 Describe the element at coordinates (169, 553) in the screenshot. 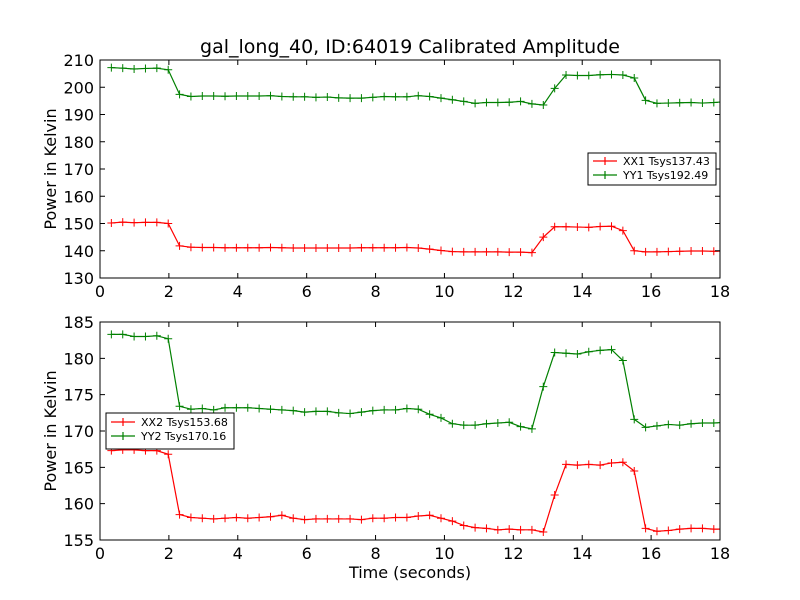

I see `x-tick-label: 2` at that location.